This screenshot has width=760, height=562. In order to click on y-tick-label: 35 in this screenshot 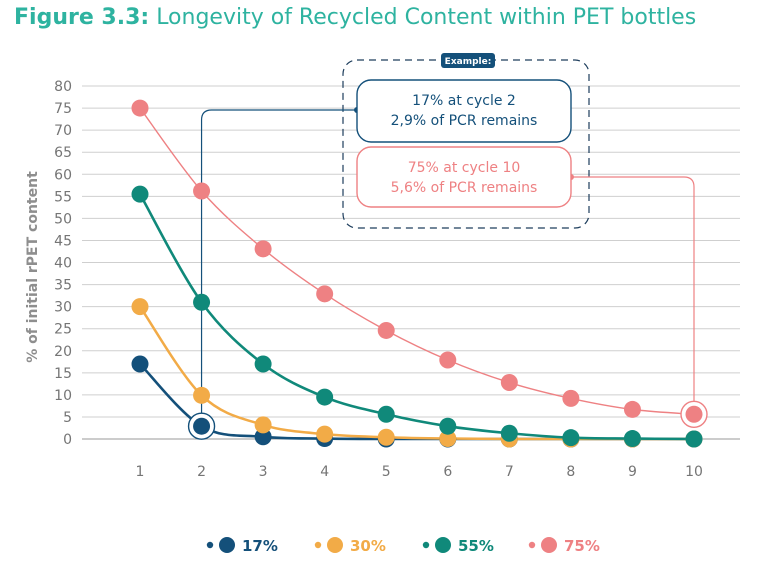, I will do `click(63, 286)`.